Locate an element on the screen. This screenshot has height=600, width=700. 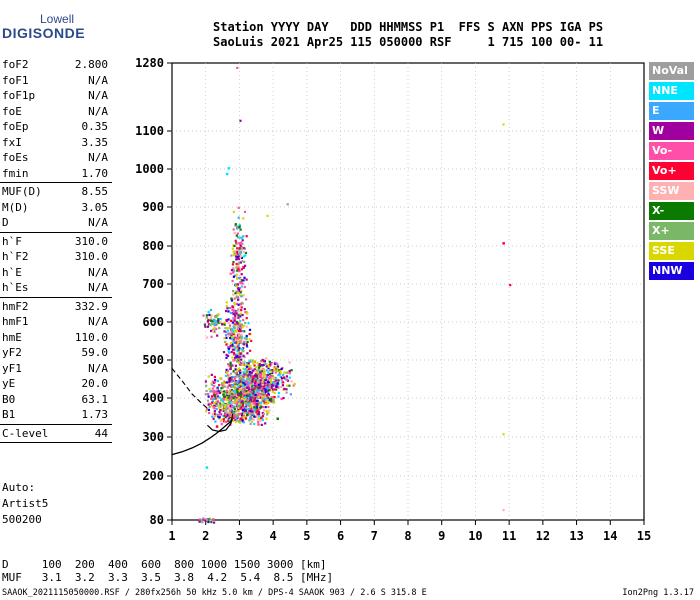
param-name: B0 is located at coordinates (9, 399).